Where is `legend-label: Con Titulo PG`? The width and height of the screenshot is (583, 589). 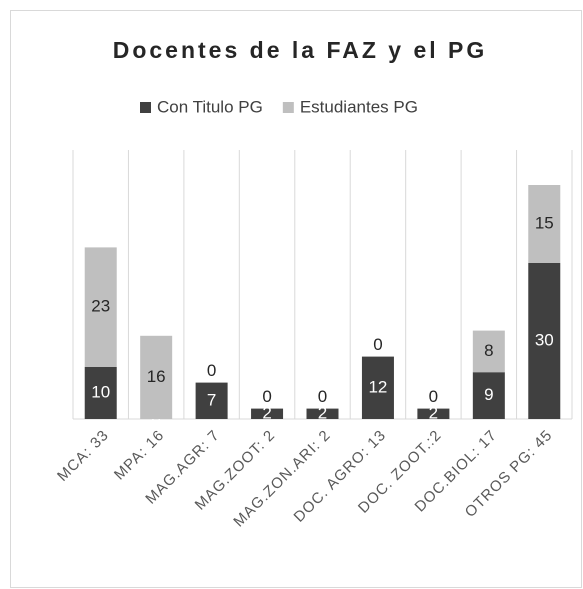 legend-label: Con Titulo PG is located at coordinates (210, 106).